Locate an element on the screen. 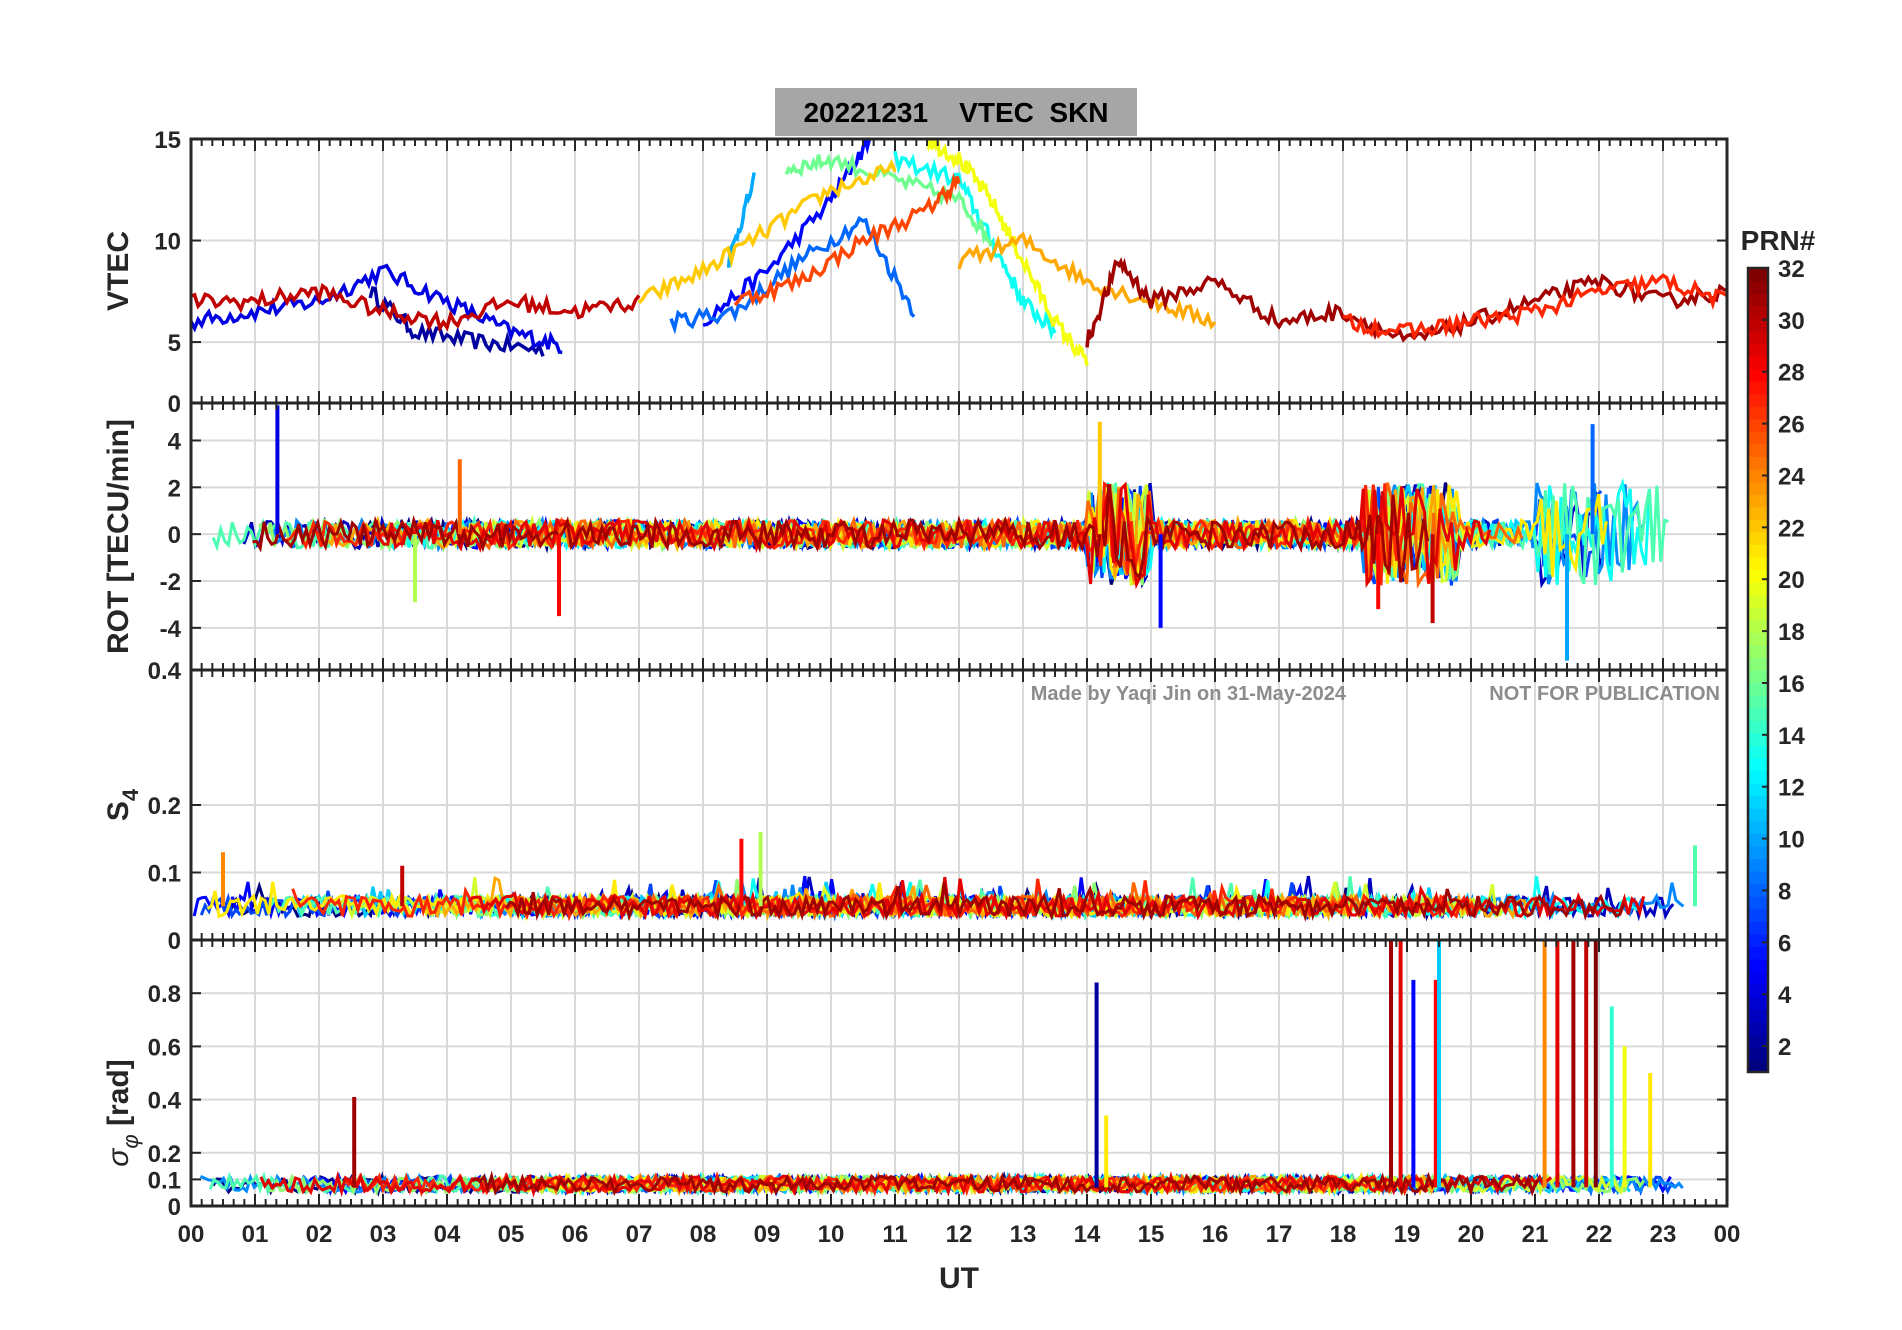  colorbar-tick-label: 14 is located at coordinates (1791, 736).